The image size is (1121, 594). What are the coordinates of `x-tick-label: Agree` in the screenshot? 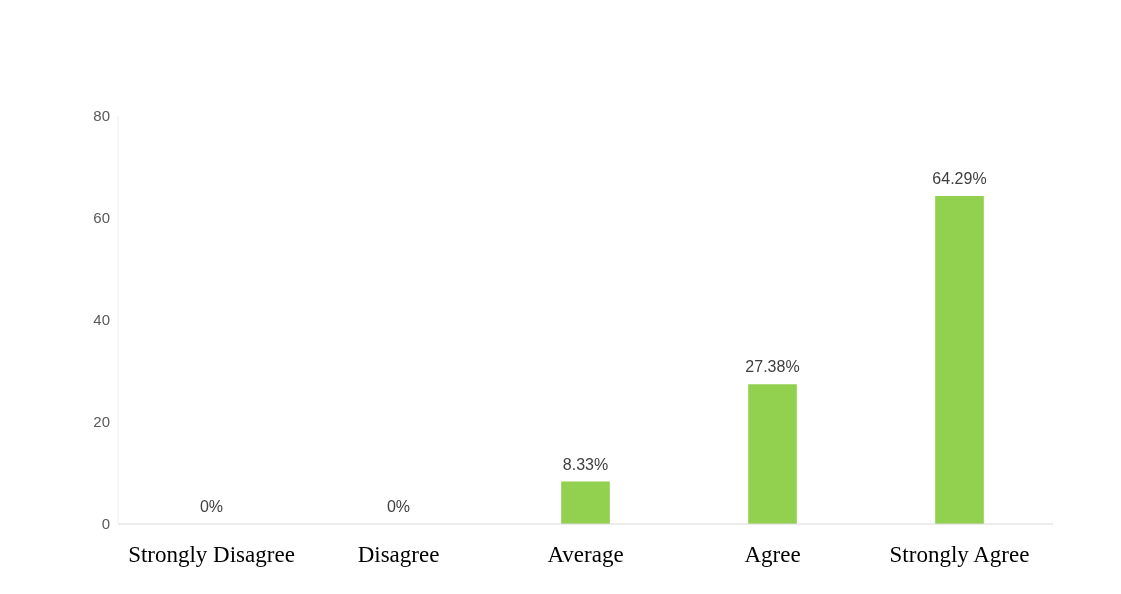 It's located at (772, 554).